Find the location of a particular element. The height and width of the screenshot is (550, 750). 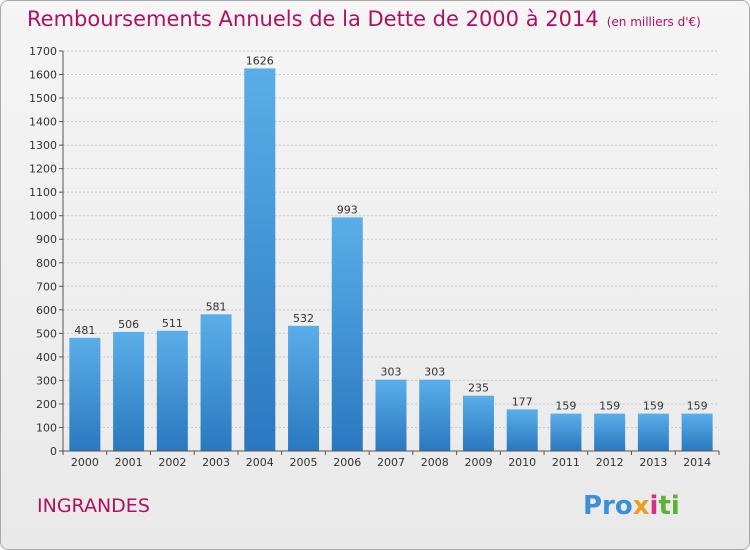

y-tick-label: 900 is located at coordinates (46, 239).